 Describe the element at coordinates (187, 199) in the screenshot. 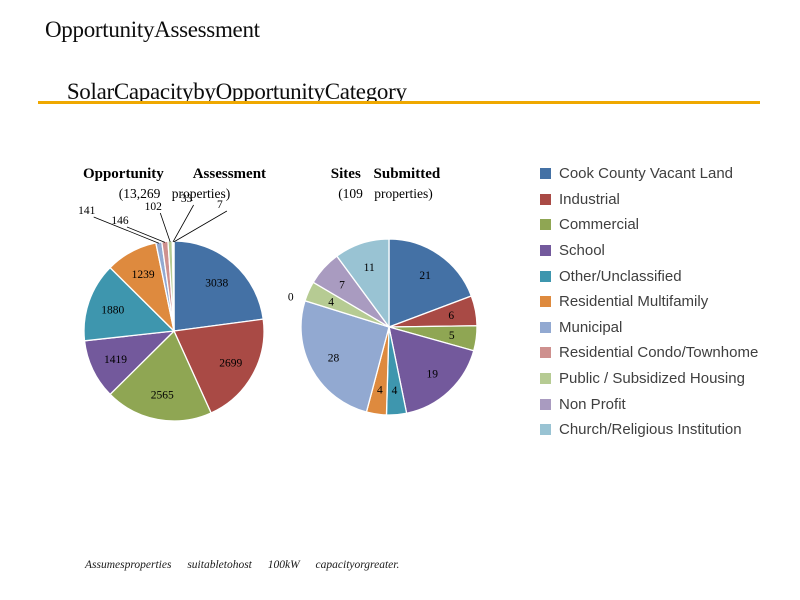

I see `pie-value-label: 33` at that location.